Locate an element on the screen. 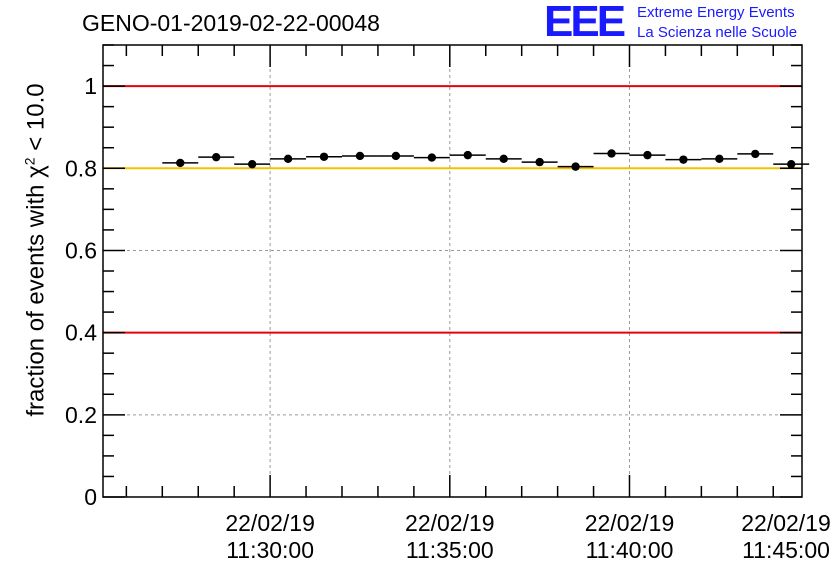  logo-text-line1: Extreme Energy Events is located at coordinates (716, 12).